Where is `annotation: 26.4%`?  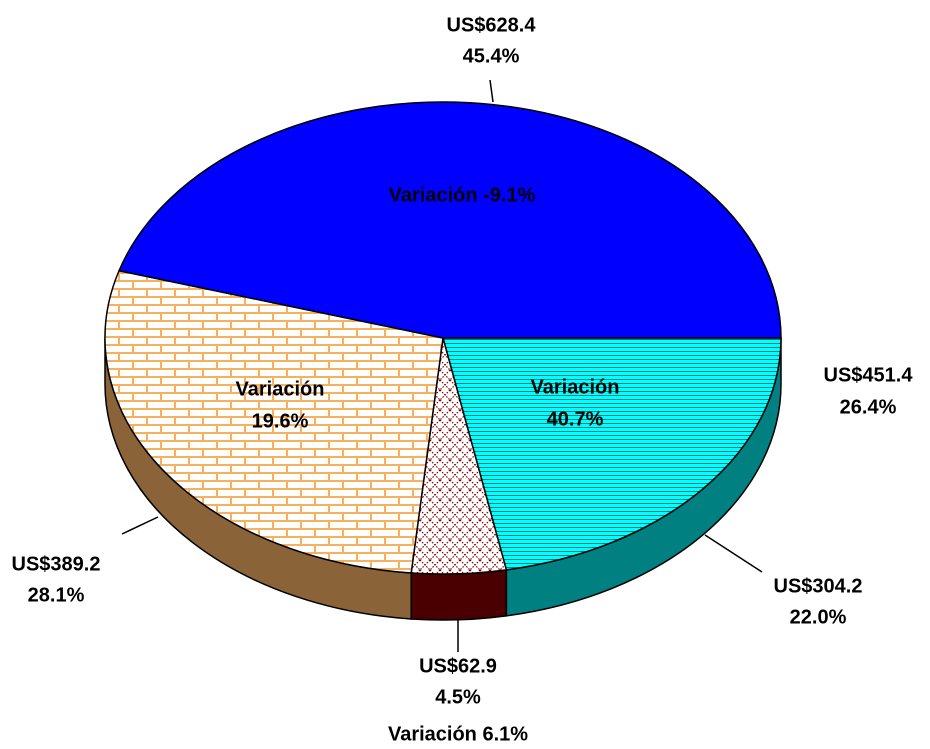
annotation: 26.4% is located at coordinates (868, 407).